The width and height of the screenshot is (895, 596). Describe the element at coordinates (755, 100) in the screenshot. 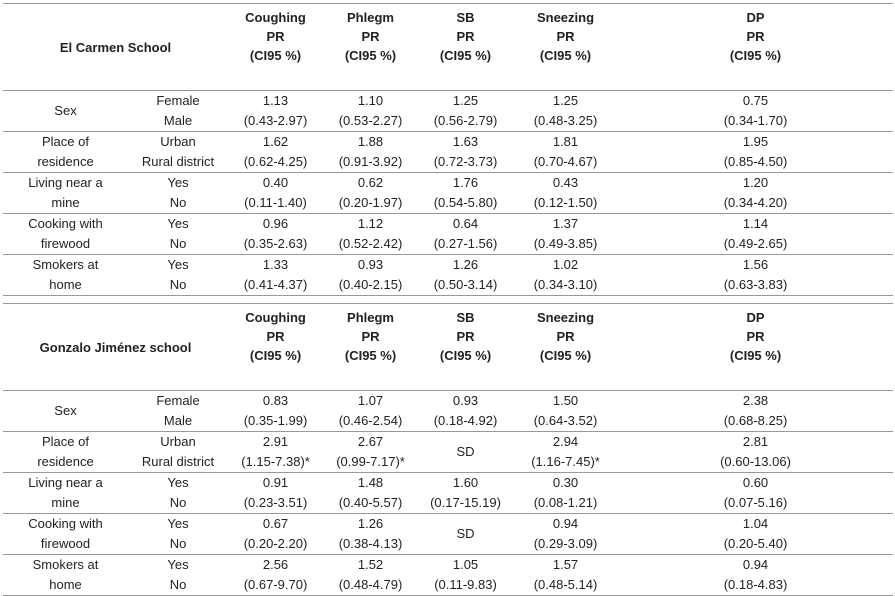

I see `cell-value: 0.75` at that location.